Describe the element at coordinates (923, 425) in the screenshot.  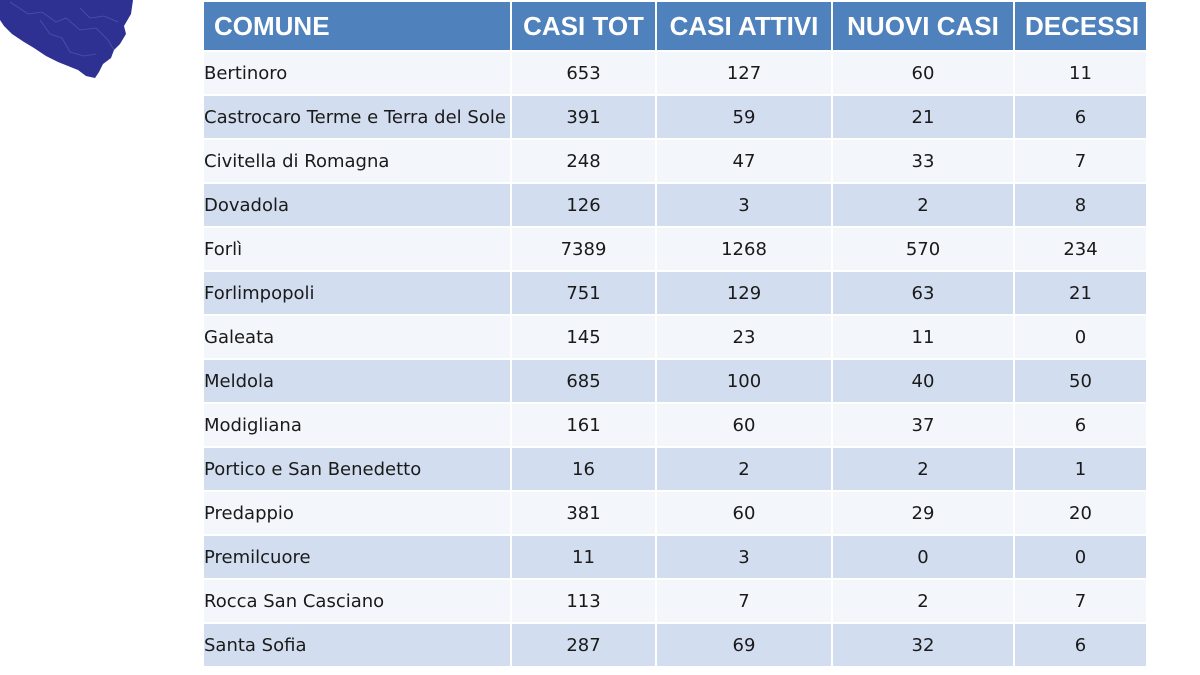
I see `cell-nuovi-casi: 37` at that location.